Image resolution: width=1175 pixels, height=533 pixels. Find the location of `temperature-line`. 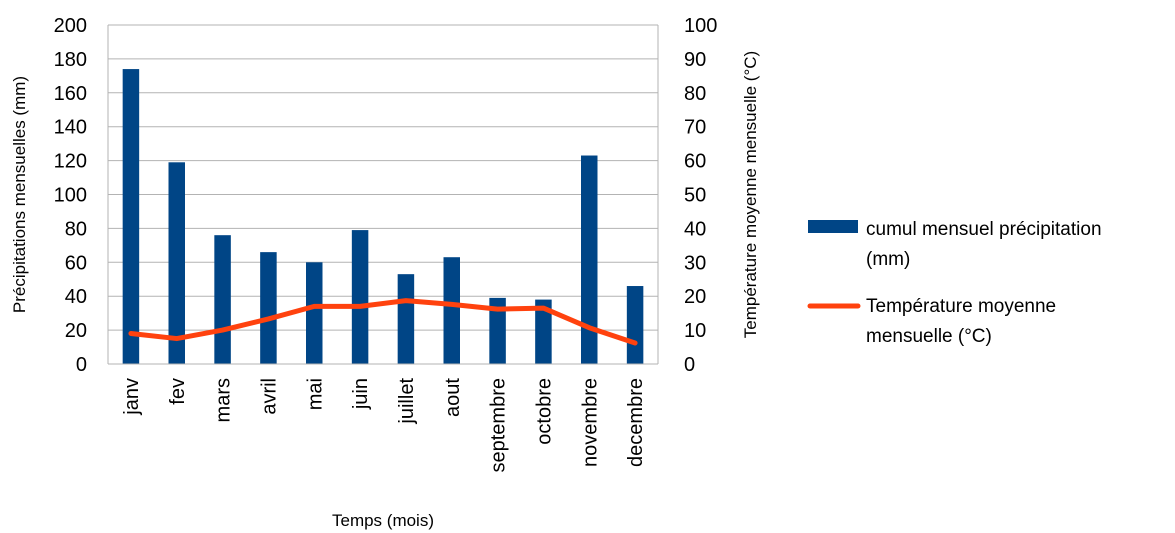

temperature-line is located at coordinates (383, 322).